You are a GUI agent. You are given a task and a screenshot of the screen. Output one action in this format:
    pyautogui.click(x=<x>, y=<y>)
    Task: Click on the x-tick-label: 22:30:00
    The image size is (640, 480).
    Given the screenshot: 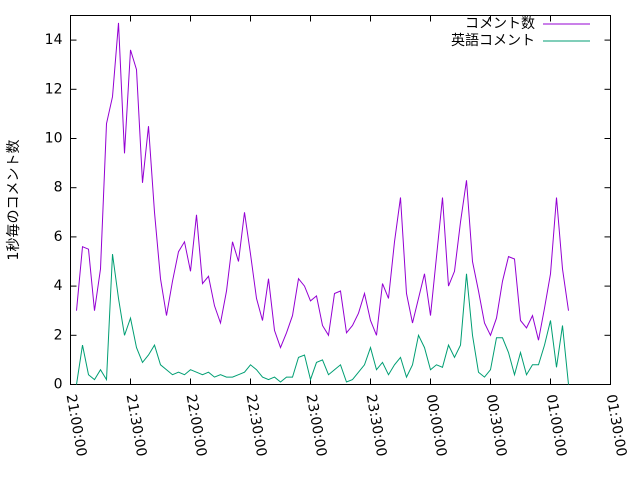 What is the action you would take?
    pyautogui.click(x=256, y=425)
    